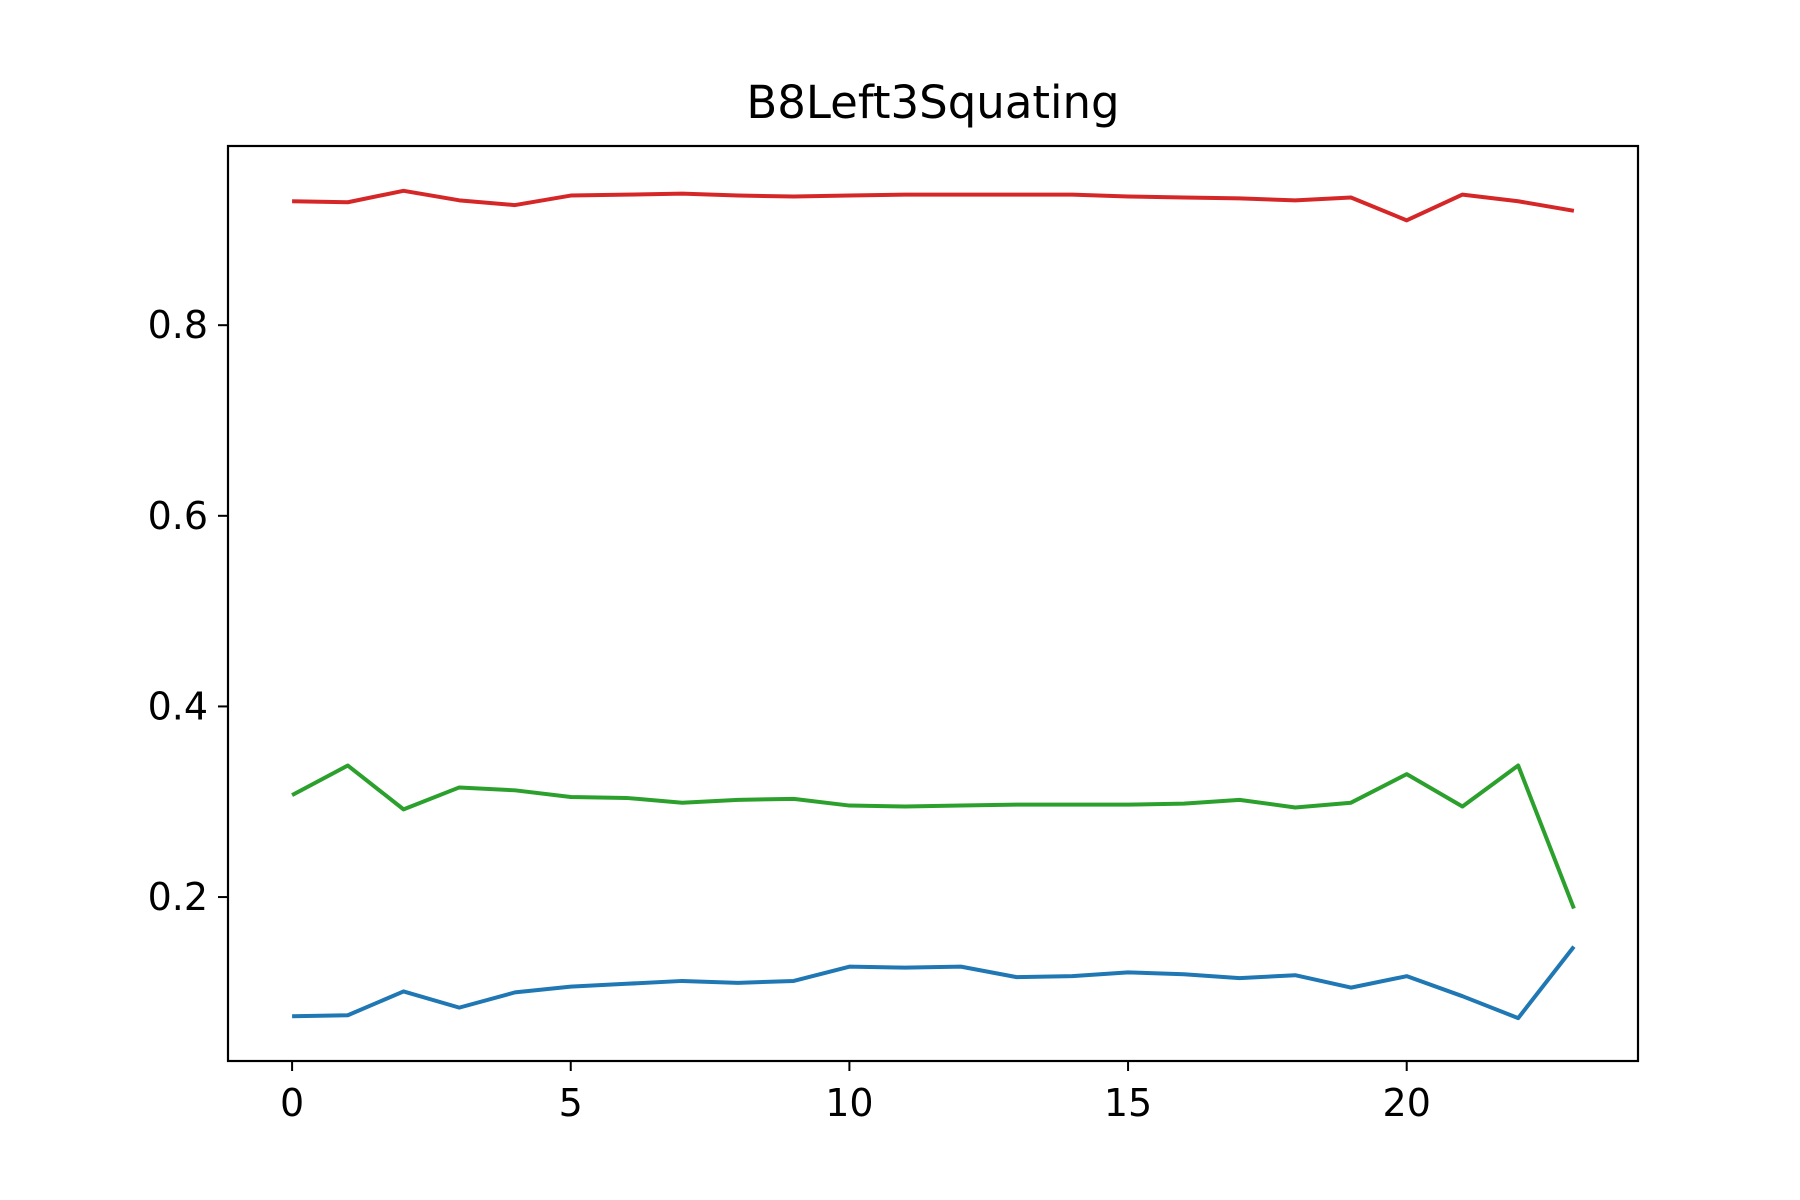  What do you see at coordinates (178, 516) in the screenshot?
I see `y-tick-label: 0.6` at bounding box center [178, 516].